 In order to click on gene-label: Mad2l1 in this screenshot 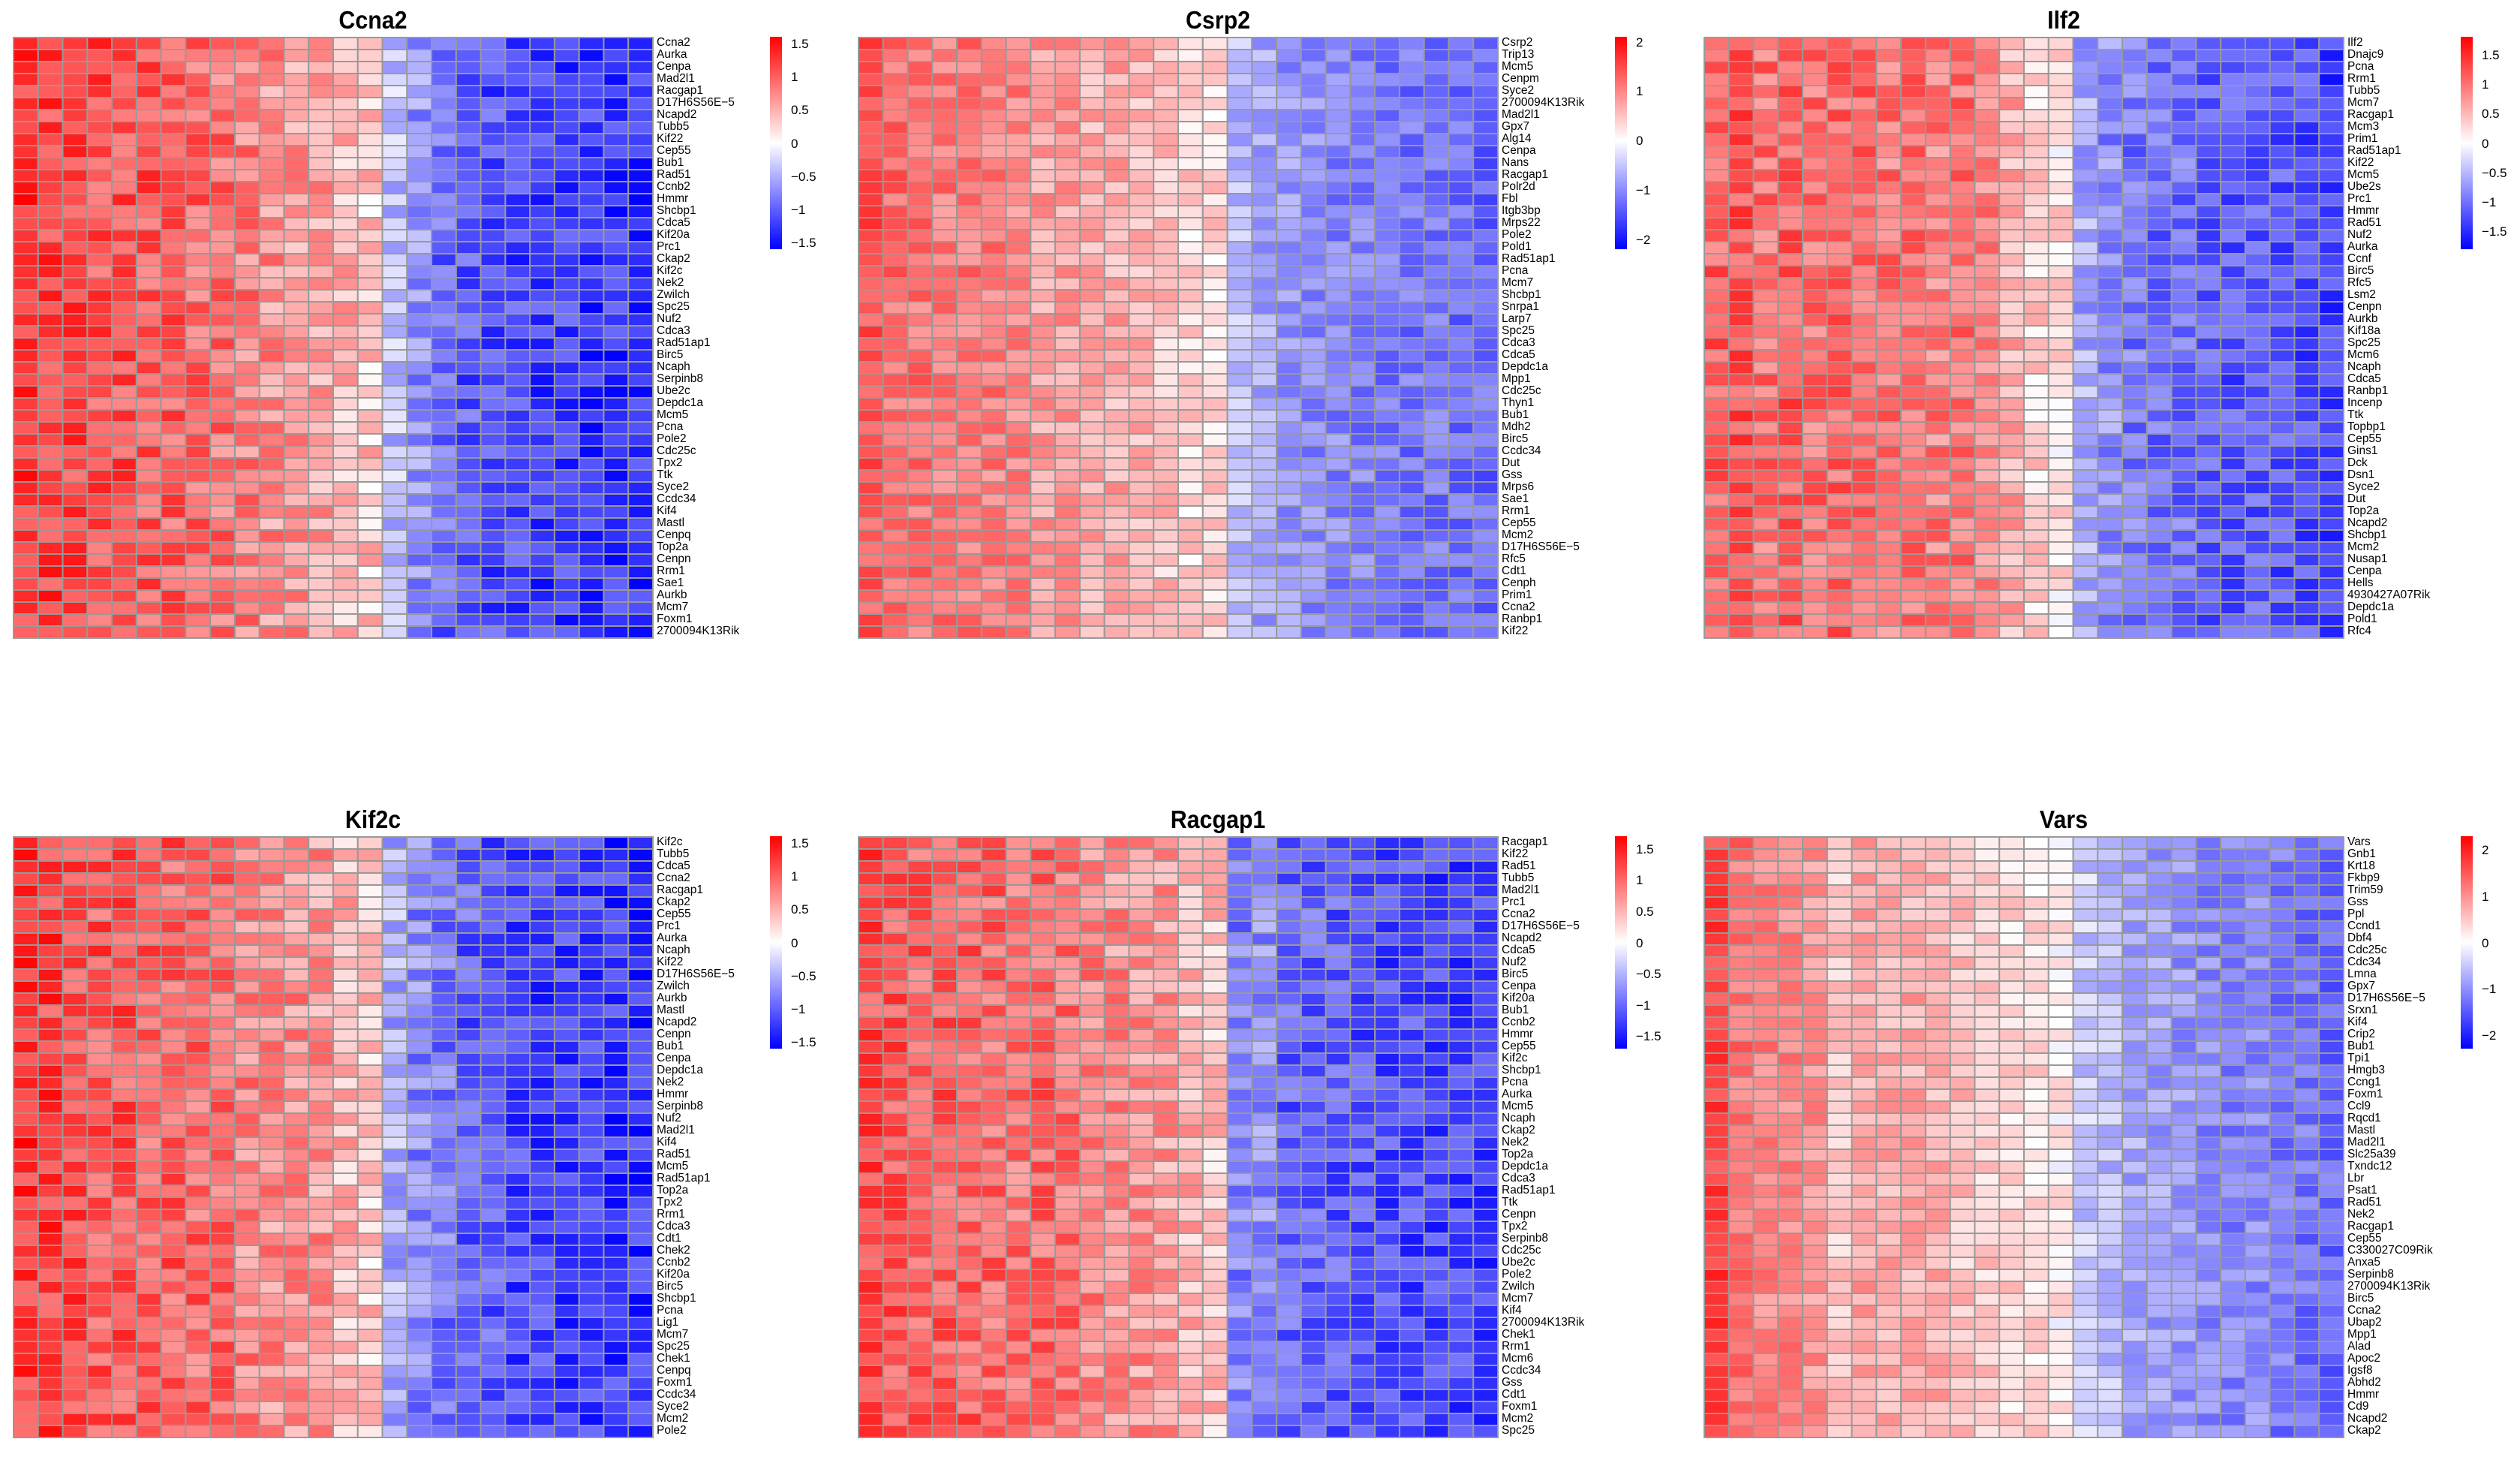, I will do `click(1521, 115)`.